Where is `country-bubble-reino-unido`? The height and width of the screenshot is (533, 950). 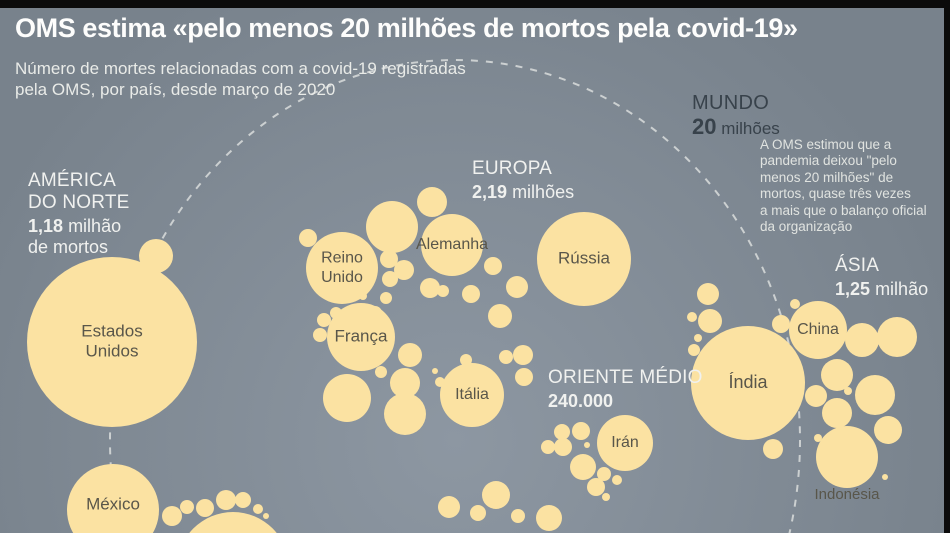 country-bubble-reino-unido is located at coordinates (342, 268).